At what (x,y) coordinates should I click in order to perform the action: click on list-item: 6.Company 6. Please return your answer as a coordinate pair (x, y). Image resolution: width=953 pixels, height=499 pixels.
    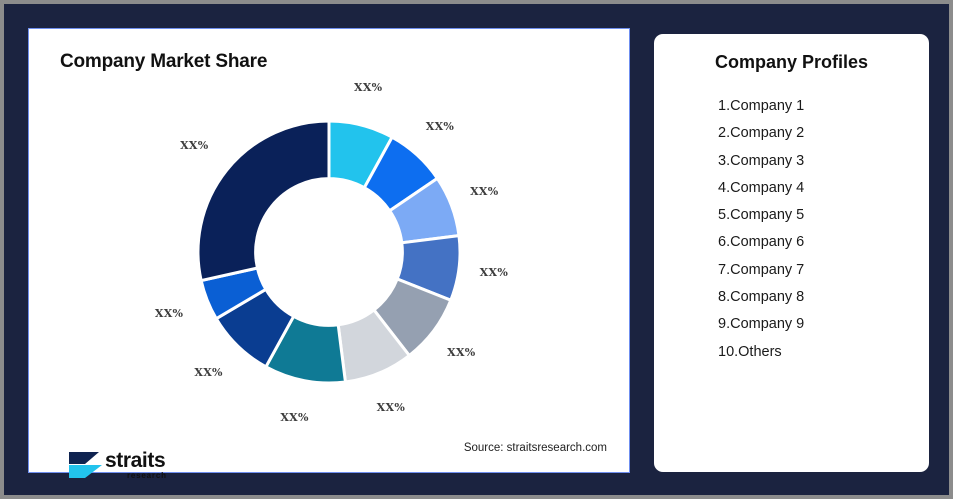
    Looking at the image, I should click on (761, 242).